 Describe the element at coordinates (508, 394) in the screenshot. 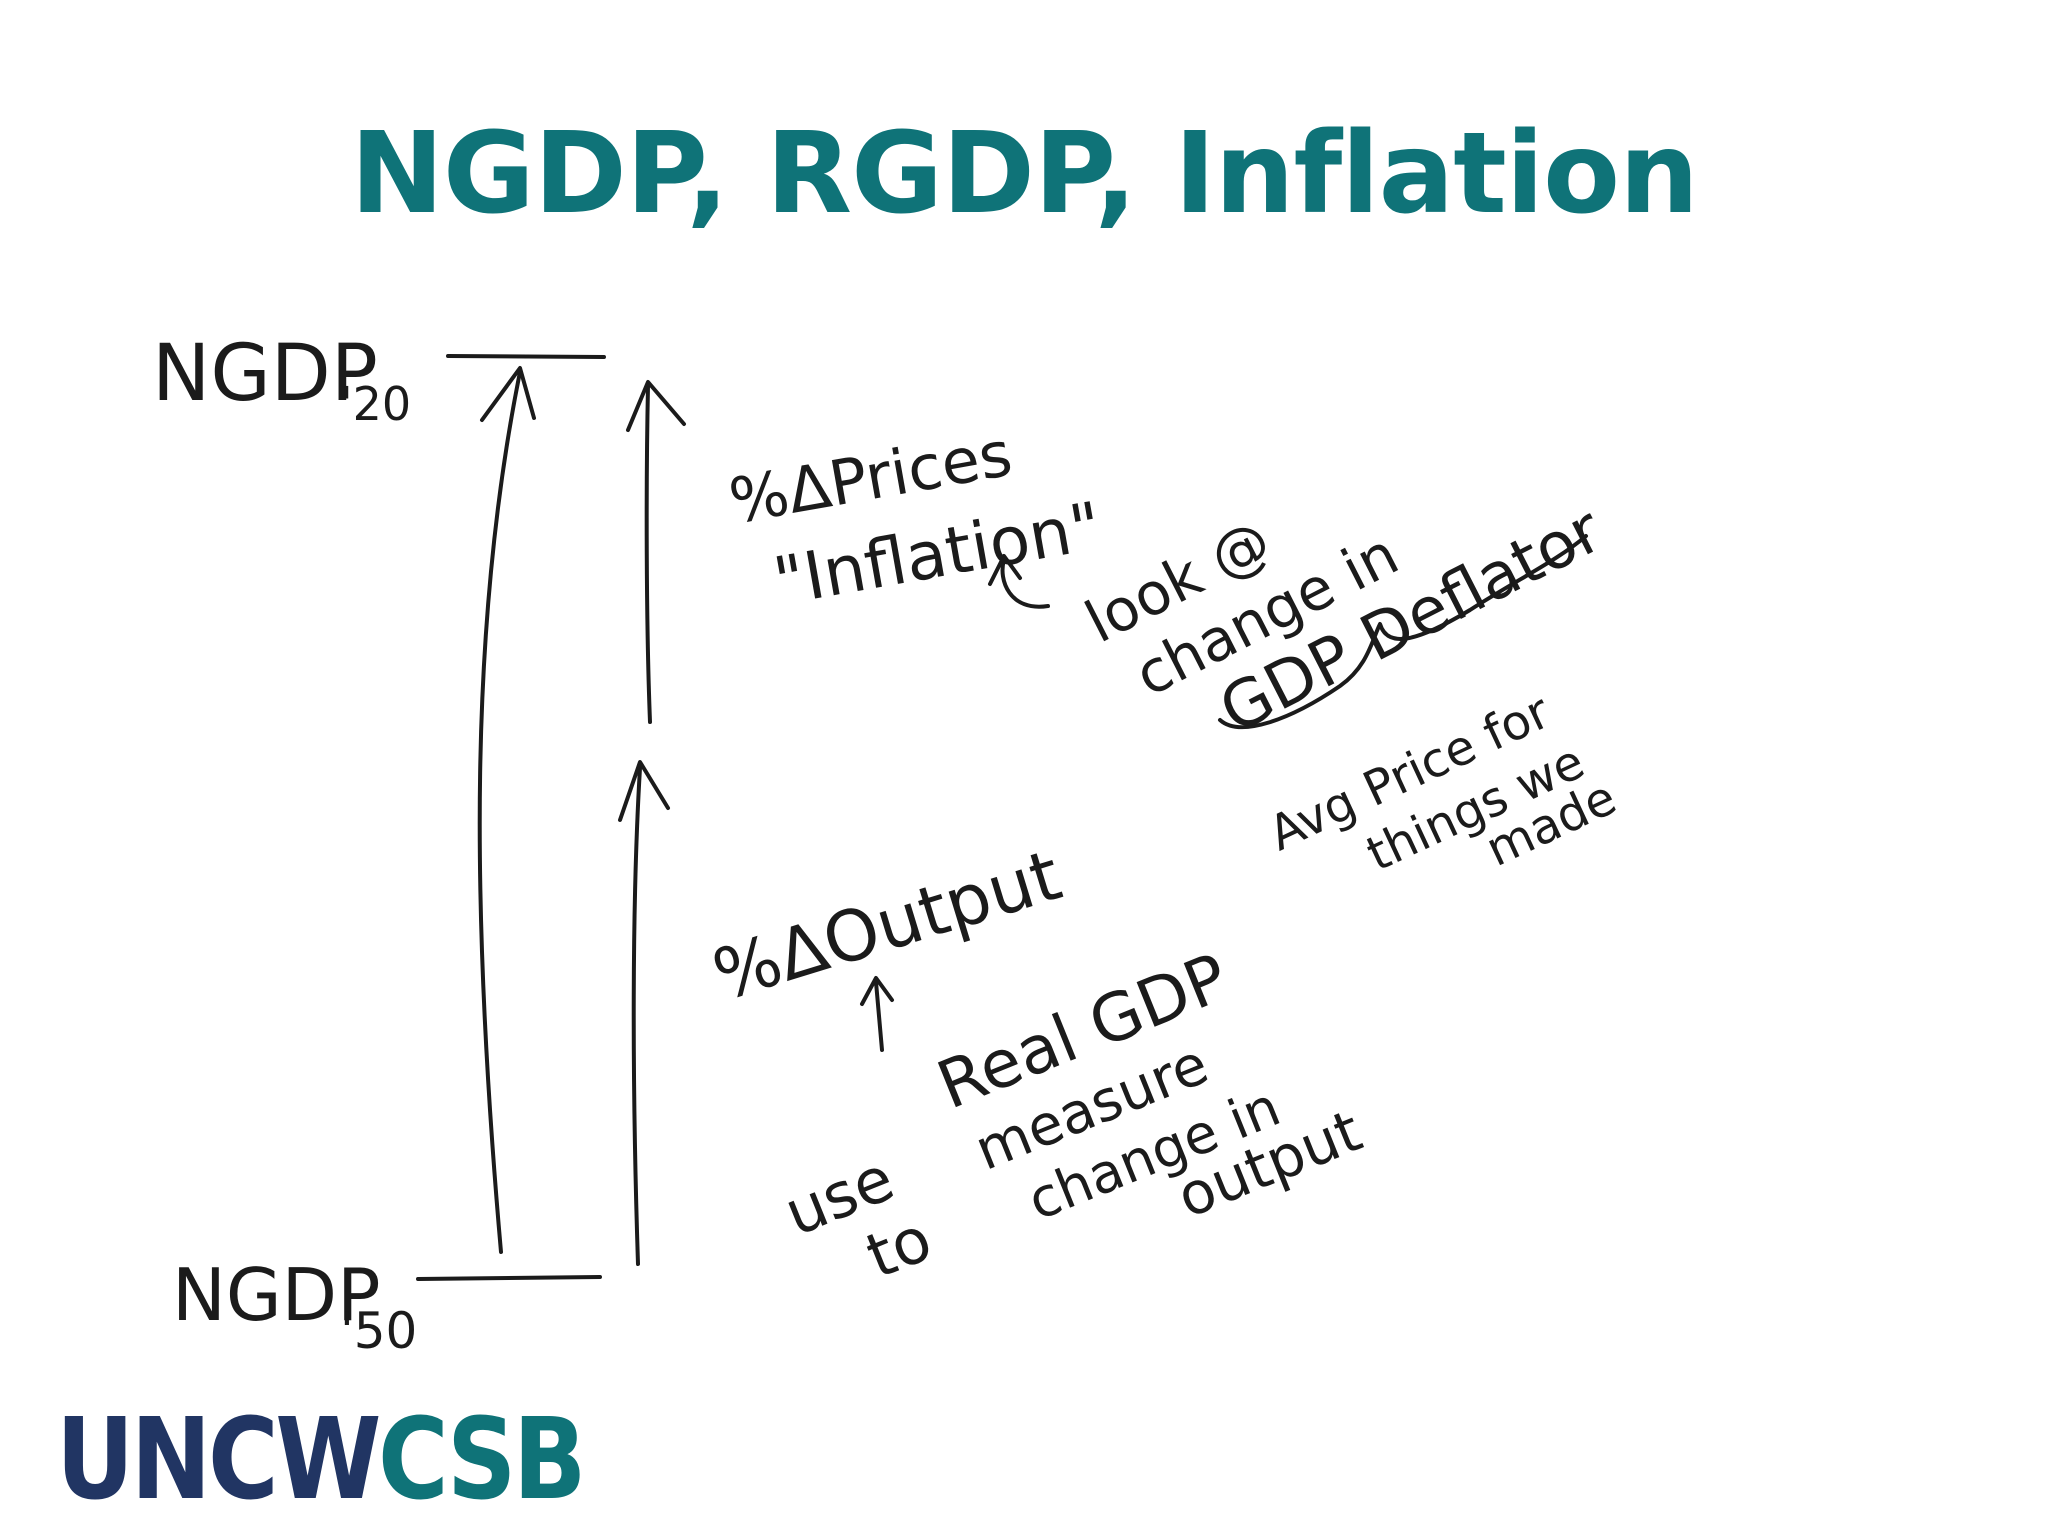

I see `total-change-arrow-head` at that location.